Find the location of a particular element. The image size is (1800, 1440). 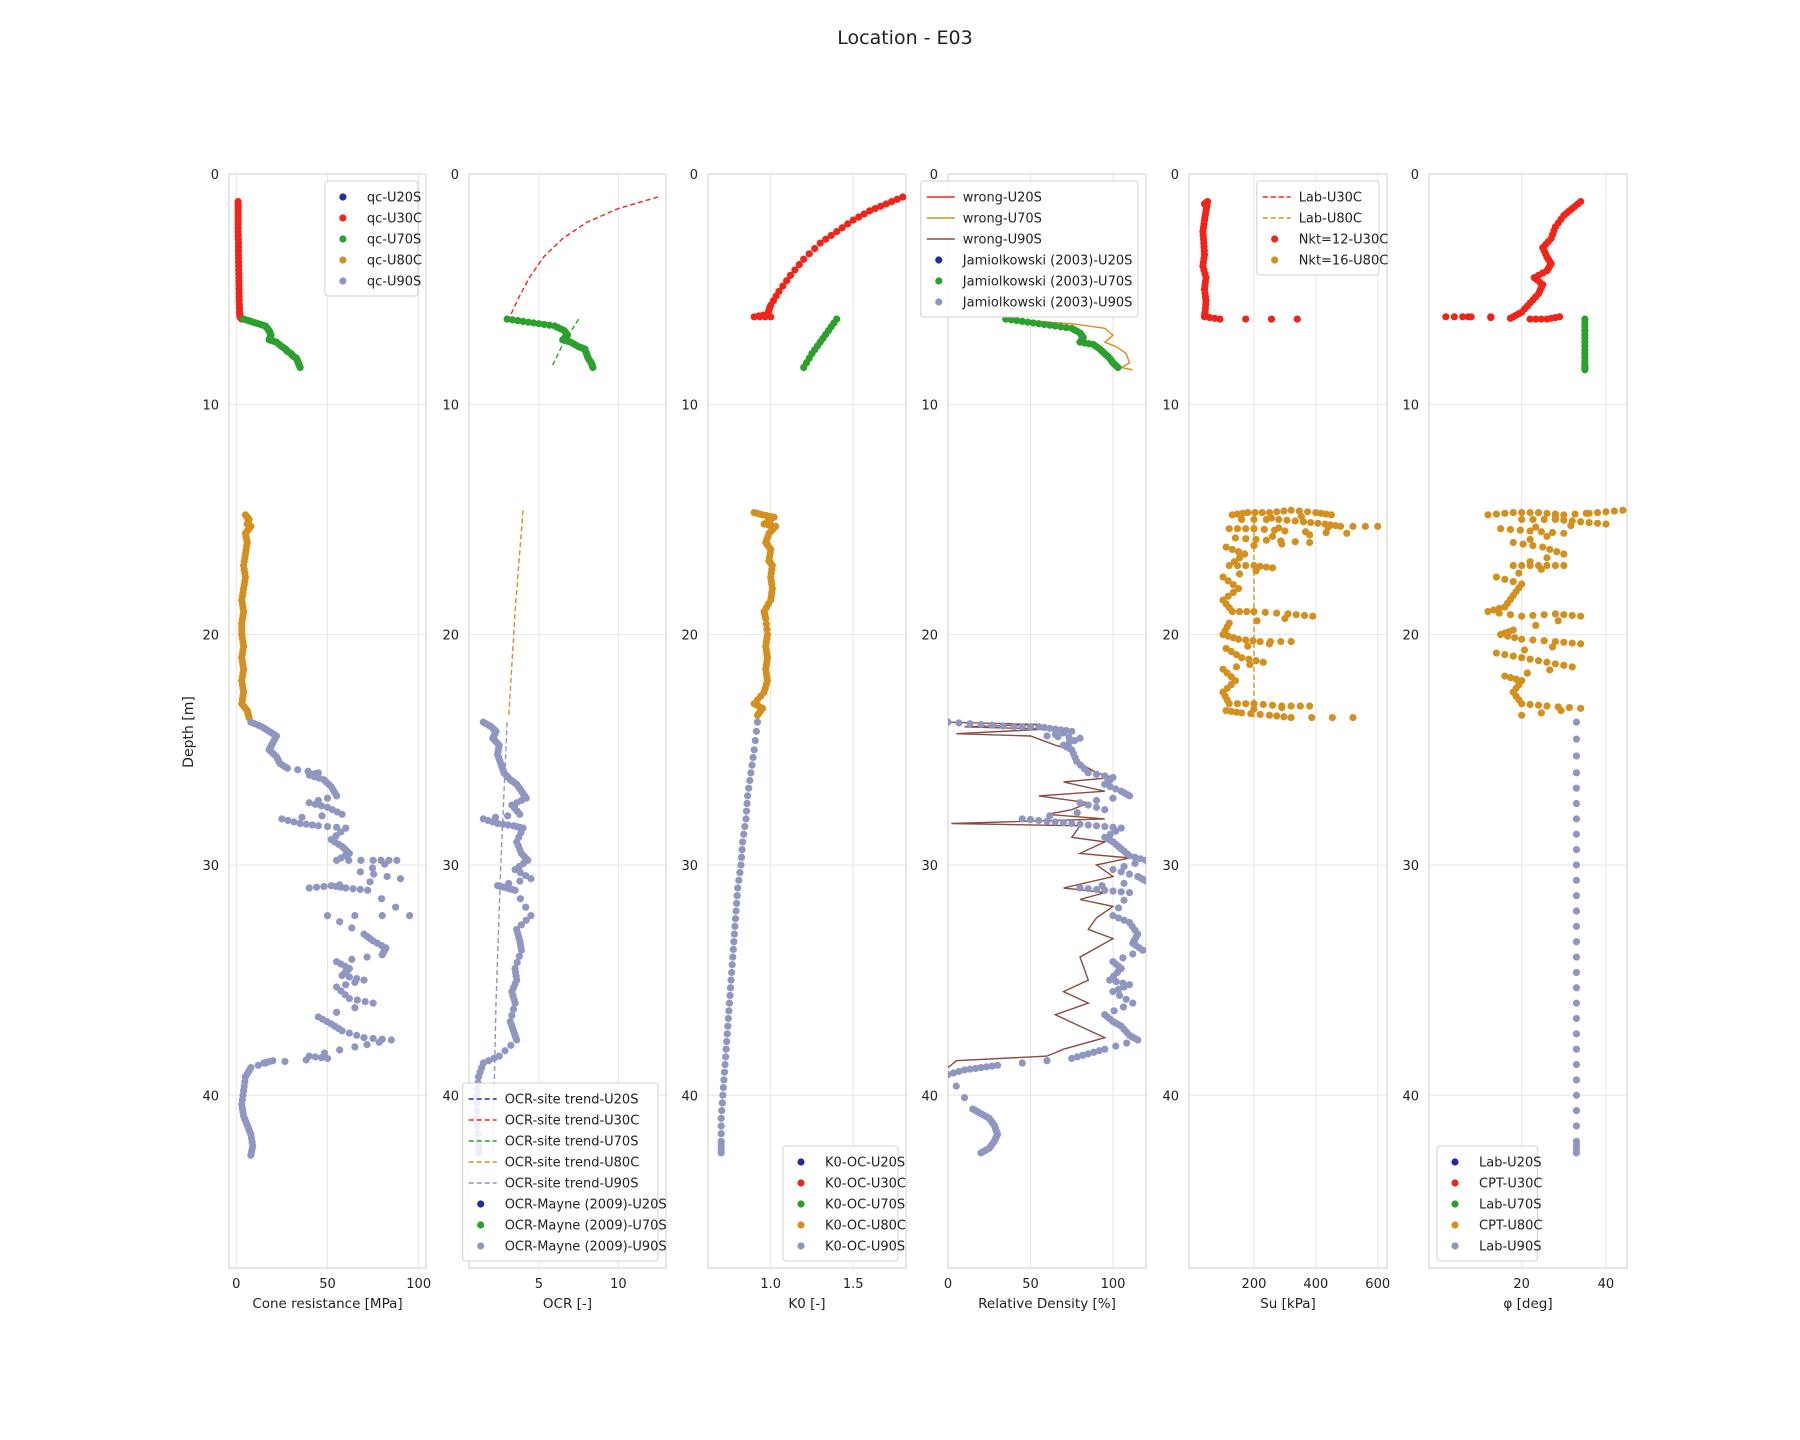

x-axis-label: Relative Density [%] is located at coordinates (1047, 1304).